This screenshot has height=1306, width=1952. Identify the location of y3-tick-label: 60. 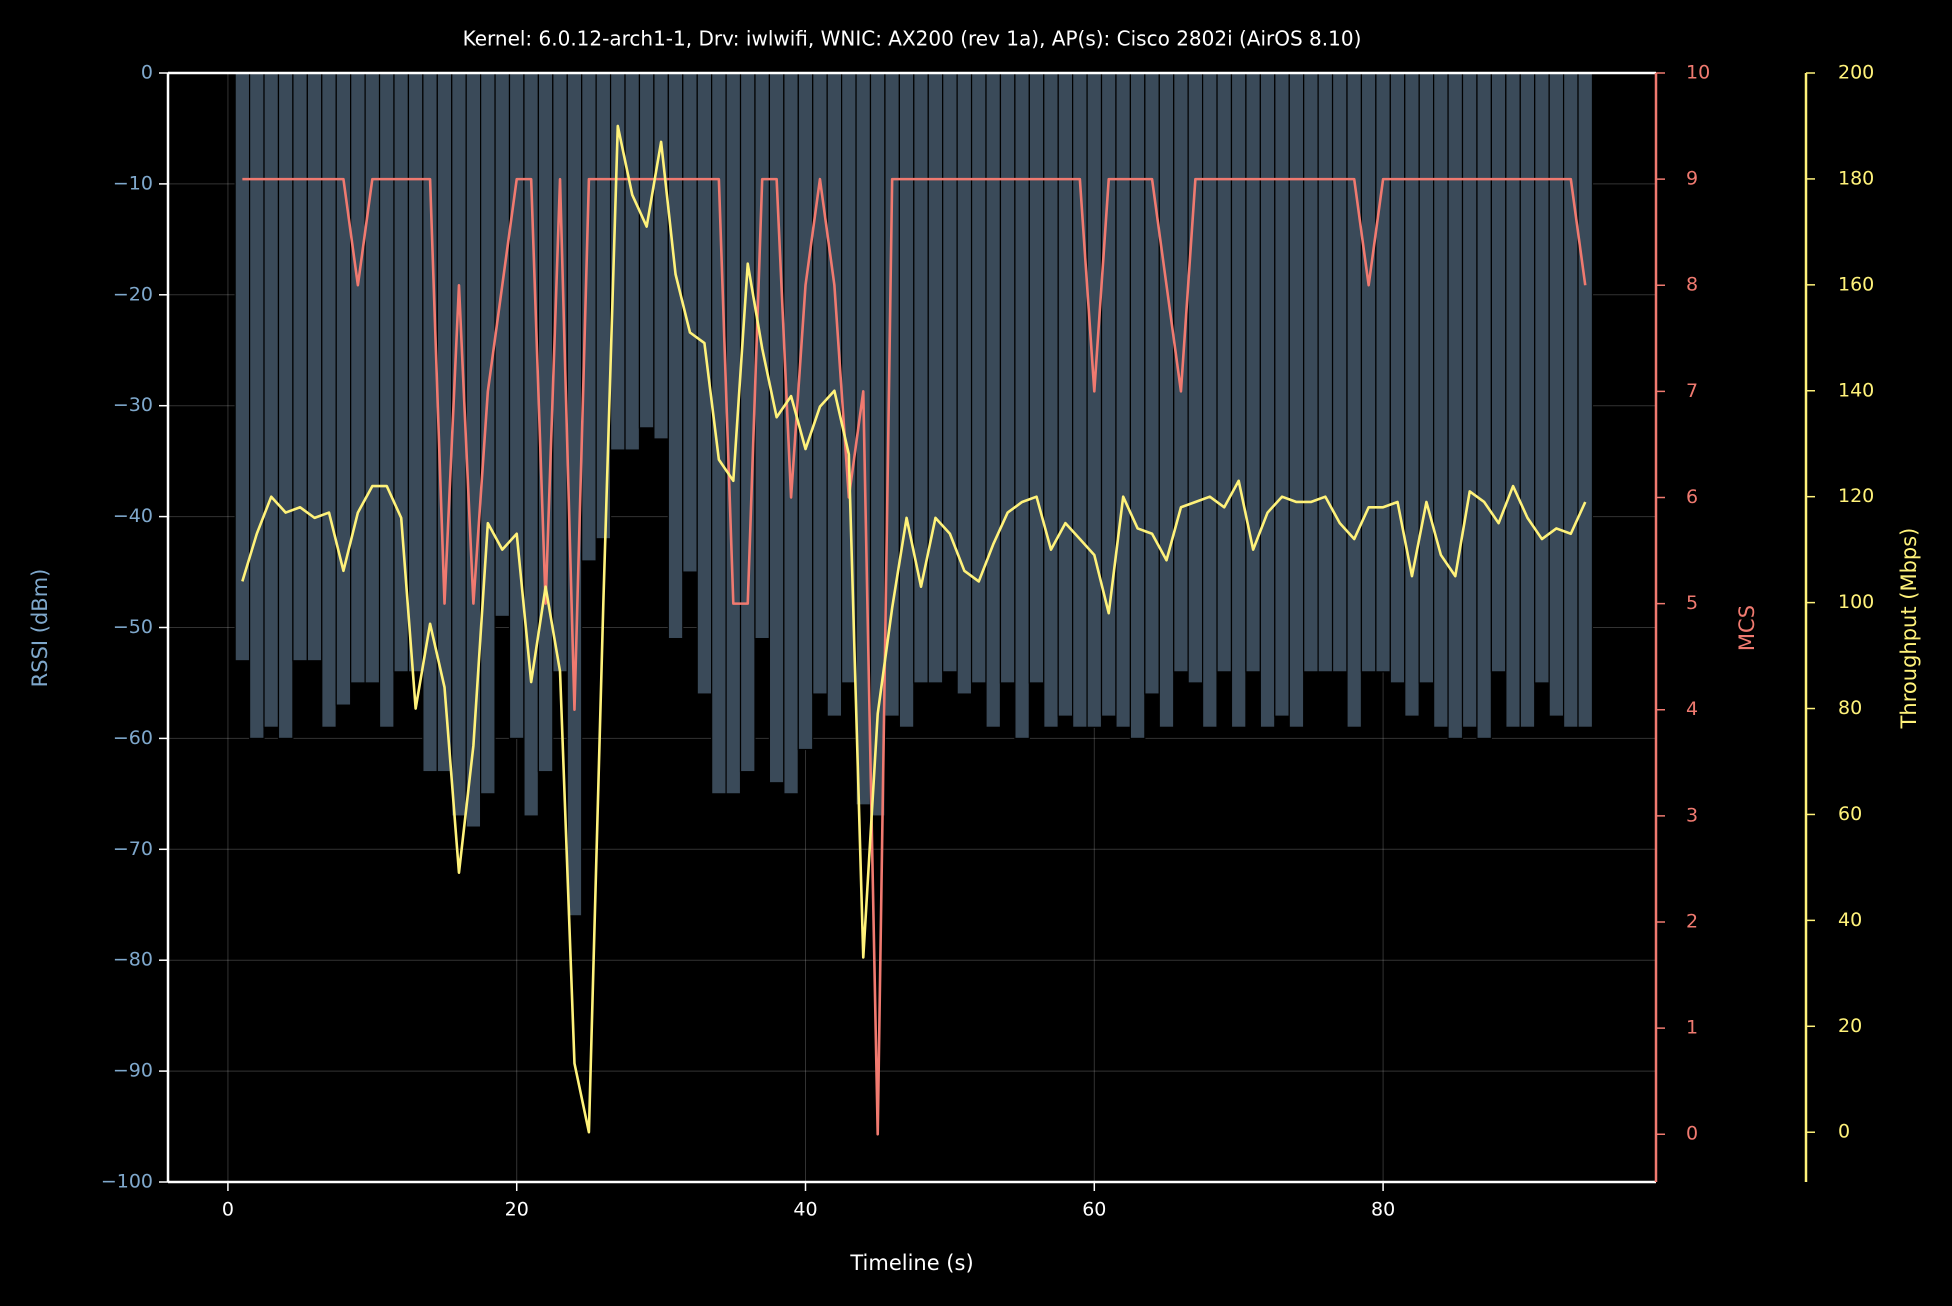
(1850, 814).